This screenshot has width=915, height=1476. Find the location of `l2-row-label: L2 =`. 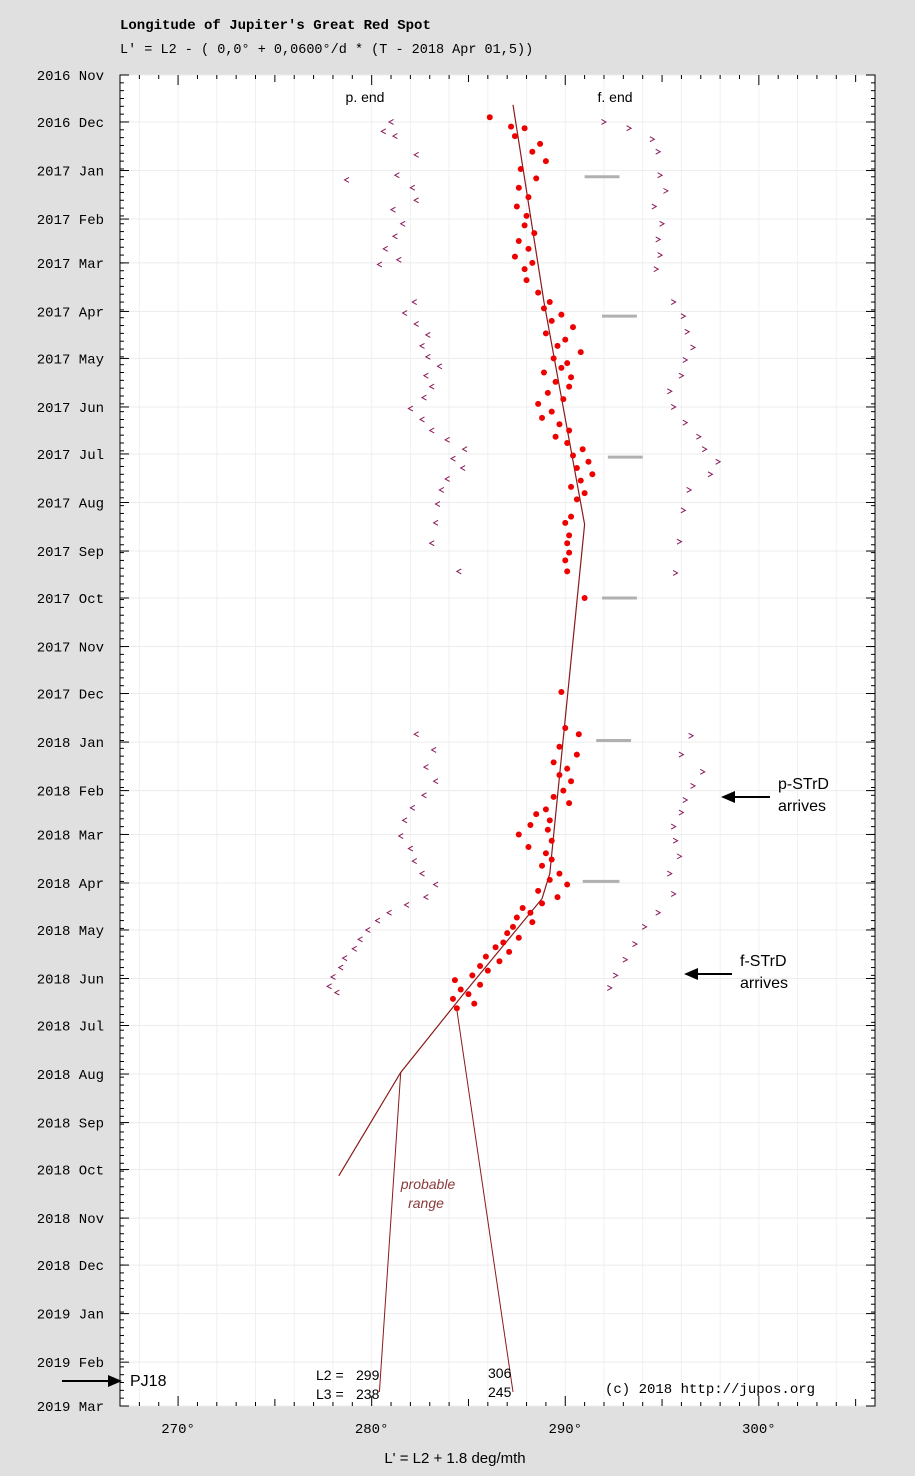

l2-row-label: L2 = is located at coordinates (330, 1375).